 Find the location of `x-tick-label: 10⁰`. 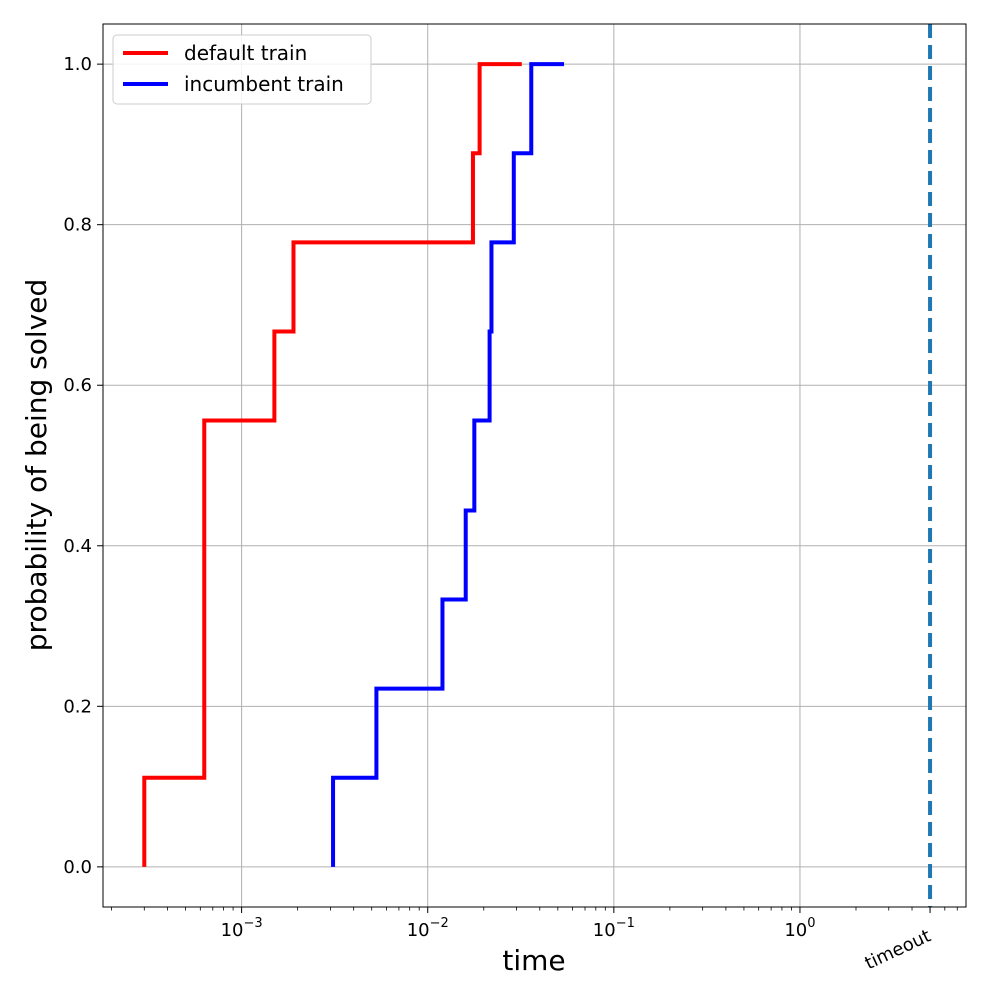

x-tick-label: 10⁰ is located at coordinates (799, 928).